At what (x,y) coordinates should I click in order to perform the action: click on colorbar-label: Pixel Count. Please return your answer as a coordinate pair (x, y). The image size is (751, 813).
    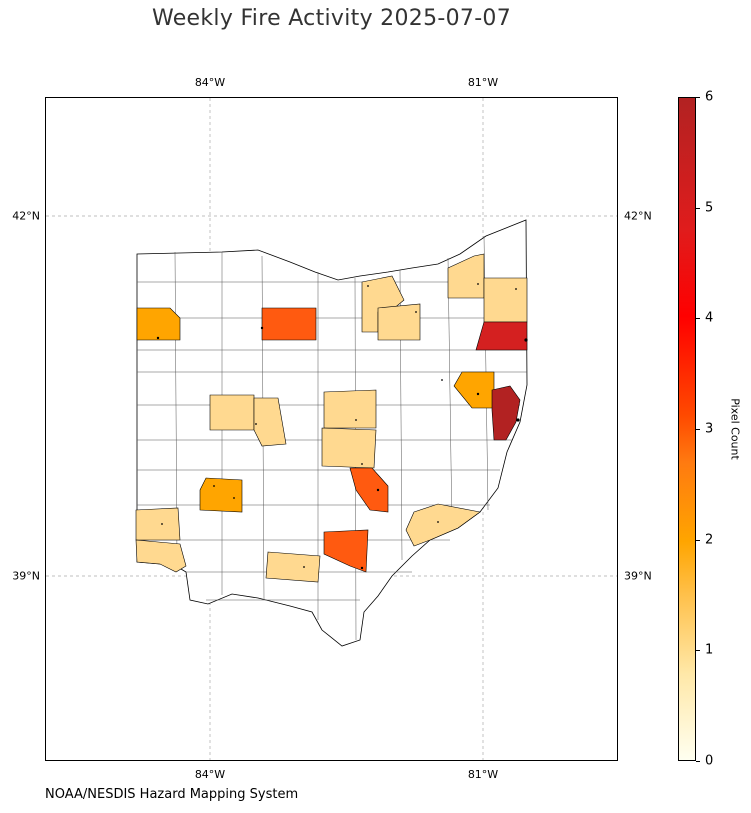
    Looking at the image, I should click on (735, 429).